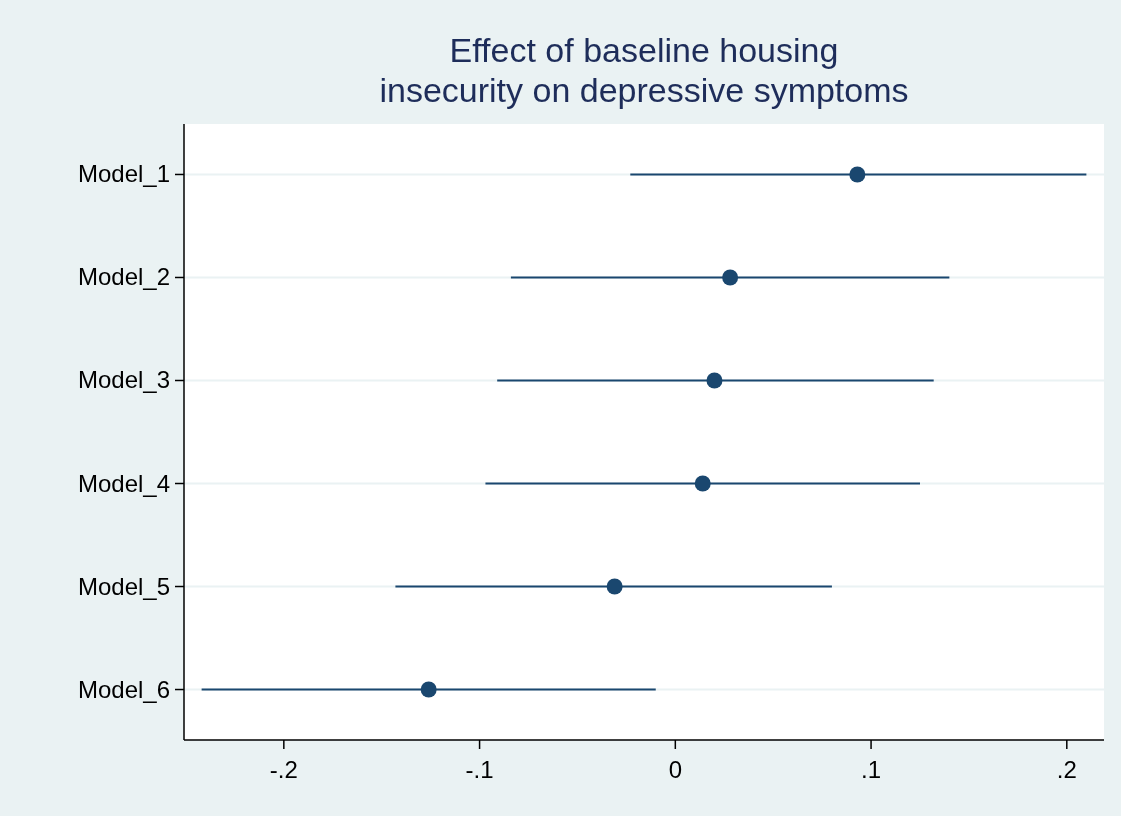 This screenshot has width=1121, height=816. What do you see at coordinates (871, 769) in the screenshot?
I see `x-tick-label: .1` at bounding box center [871, 769].